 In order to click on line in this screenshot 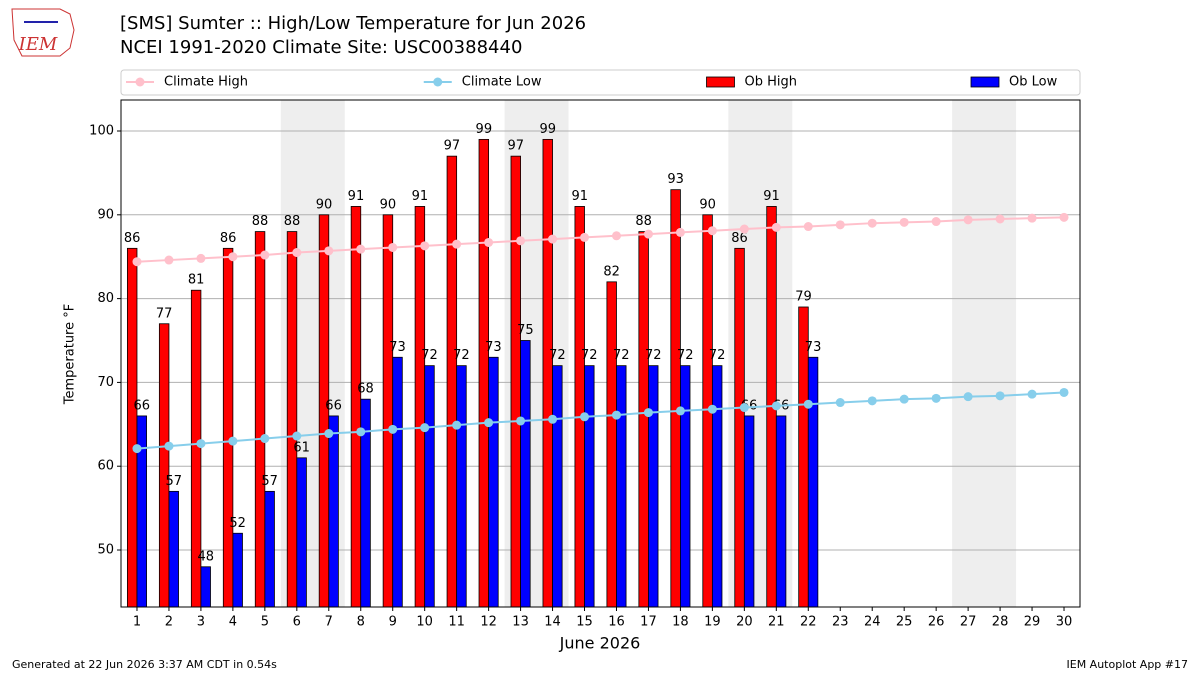, I will do `click(600, 420)`.